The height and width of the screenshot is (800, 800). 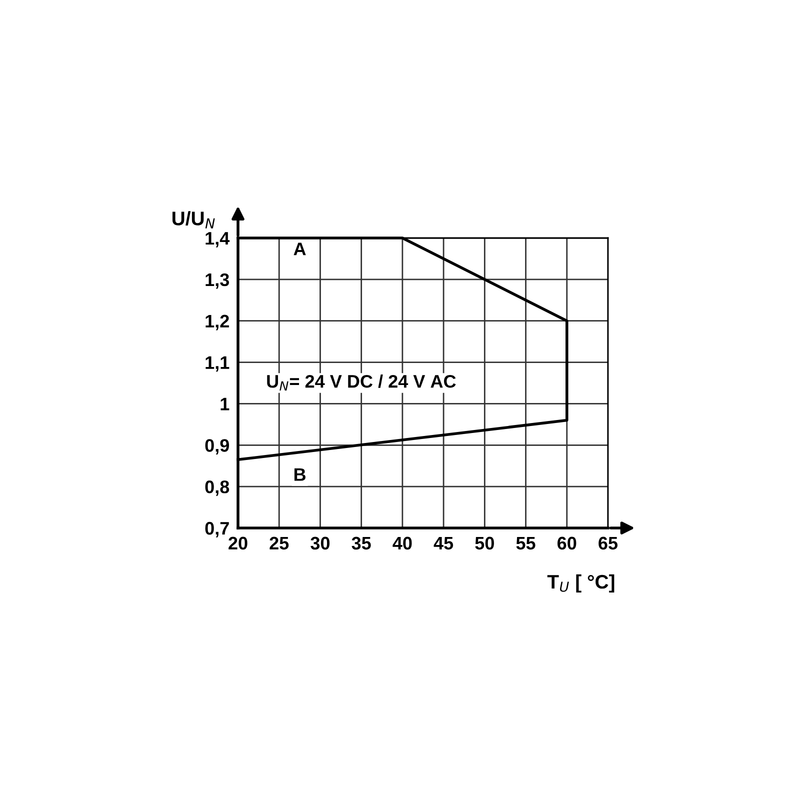 What do you see at coordinates (217, 530) in the screenshot?
I see `y-tick-label: 0,7` at bounding box center [217, 530].